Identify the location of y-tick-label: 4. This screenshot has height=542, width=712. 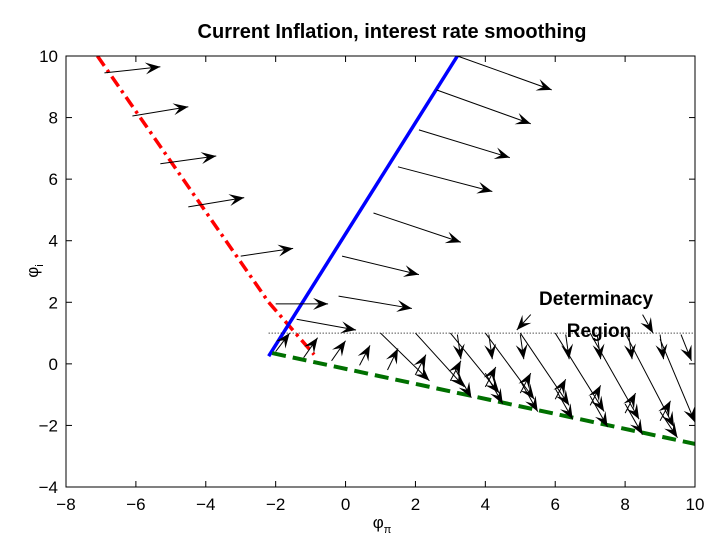
(53, 241).